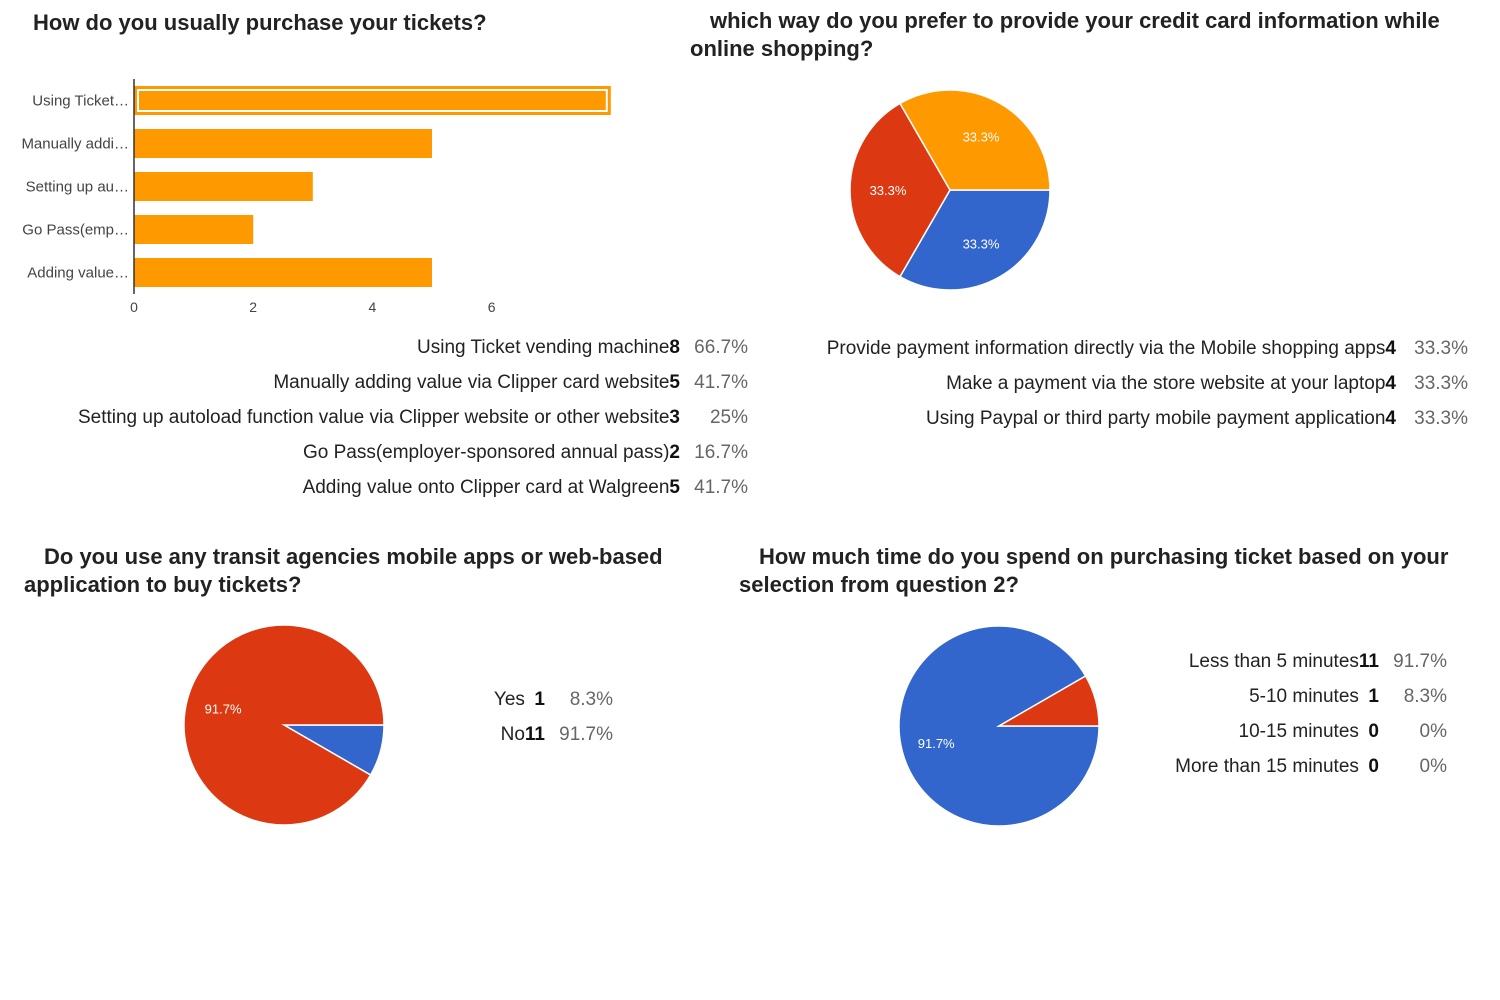  I want to click on row-count: 8, so click(674, 347).